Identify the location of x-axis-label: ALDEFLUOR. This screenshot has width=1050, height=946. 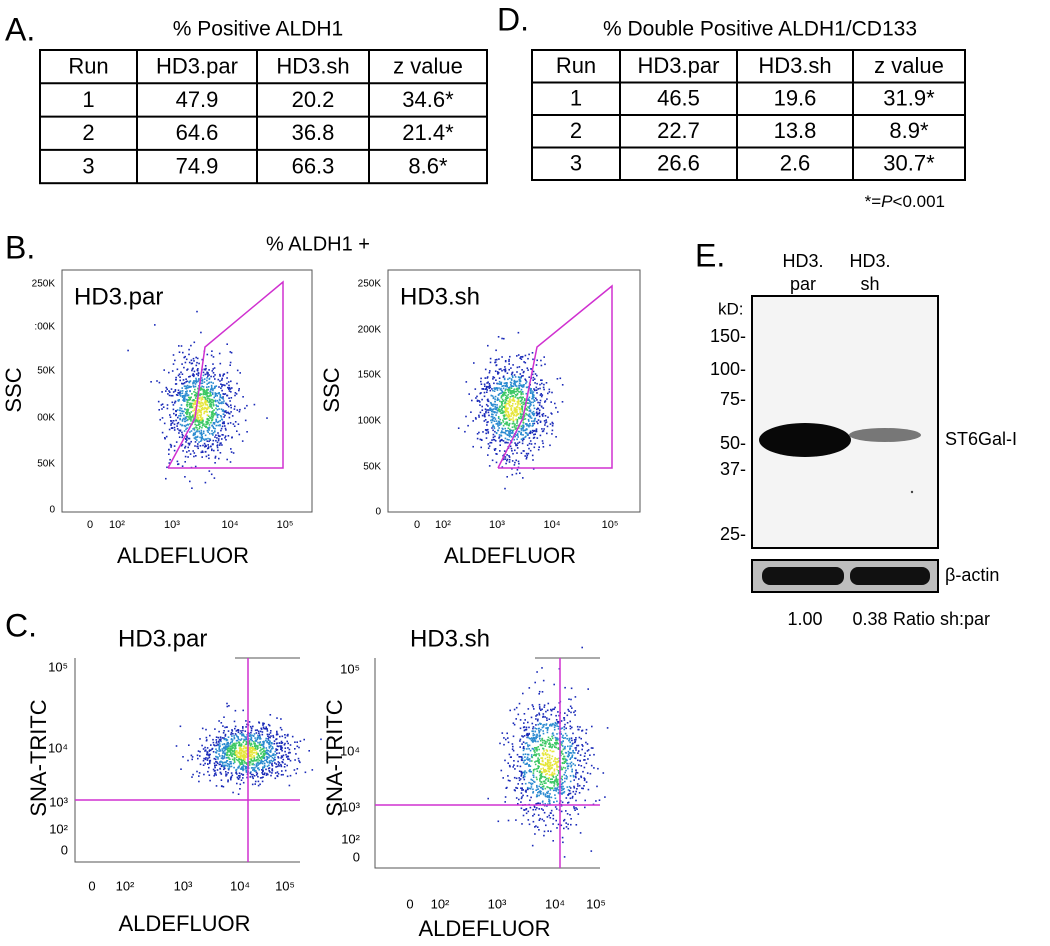
(183, 555).